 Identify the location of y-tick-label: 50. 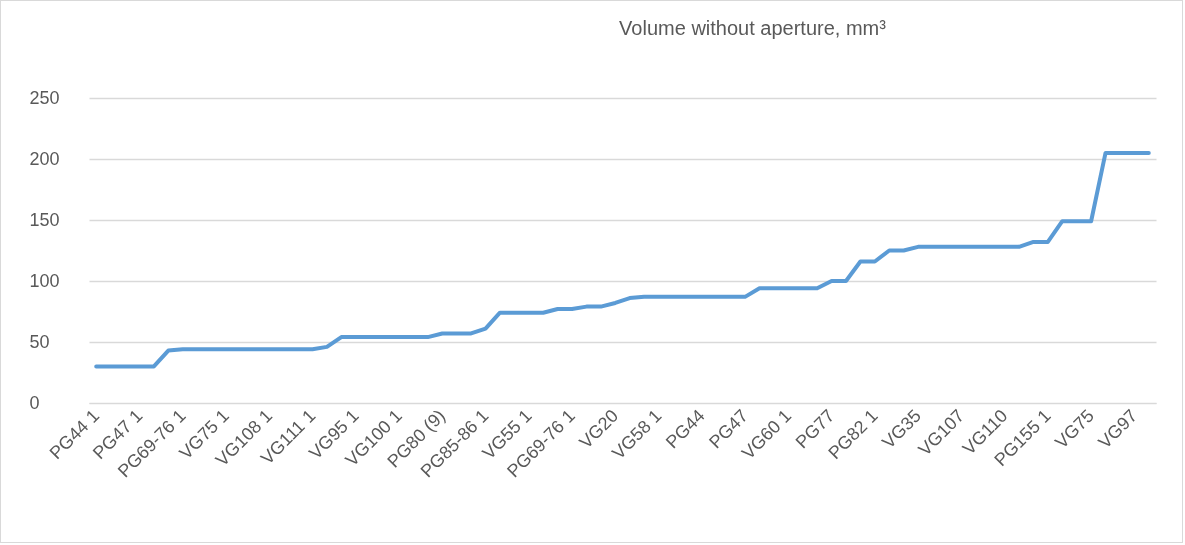
(39, 341).